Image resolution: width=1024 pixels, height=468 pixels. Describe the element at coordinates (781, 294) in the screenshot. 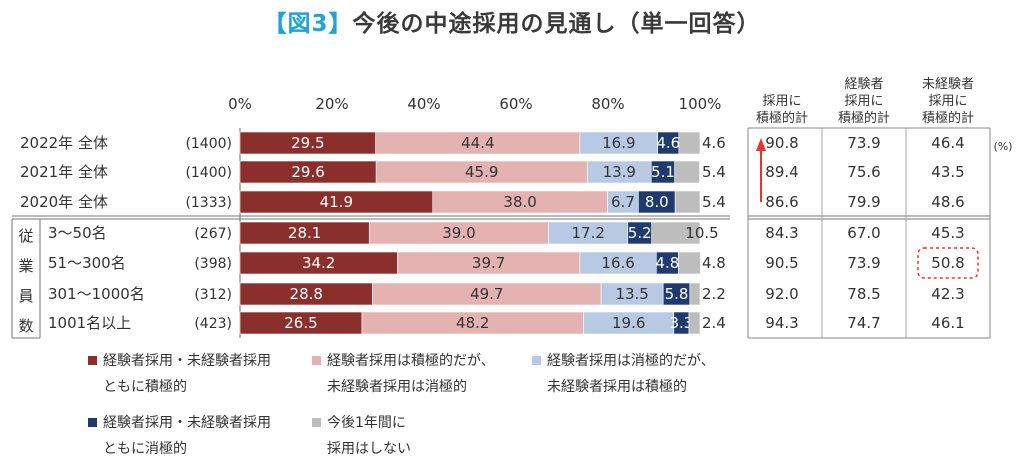

I see `total-value: 92.0` at that location.